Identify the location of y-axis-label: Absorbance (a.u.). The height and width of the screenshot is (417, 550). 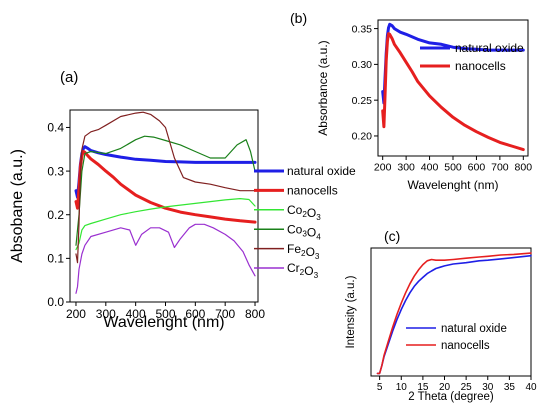
(323, 87).